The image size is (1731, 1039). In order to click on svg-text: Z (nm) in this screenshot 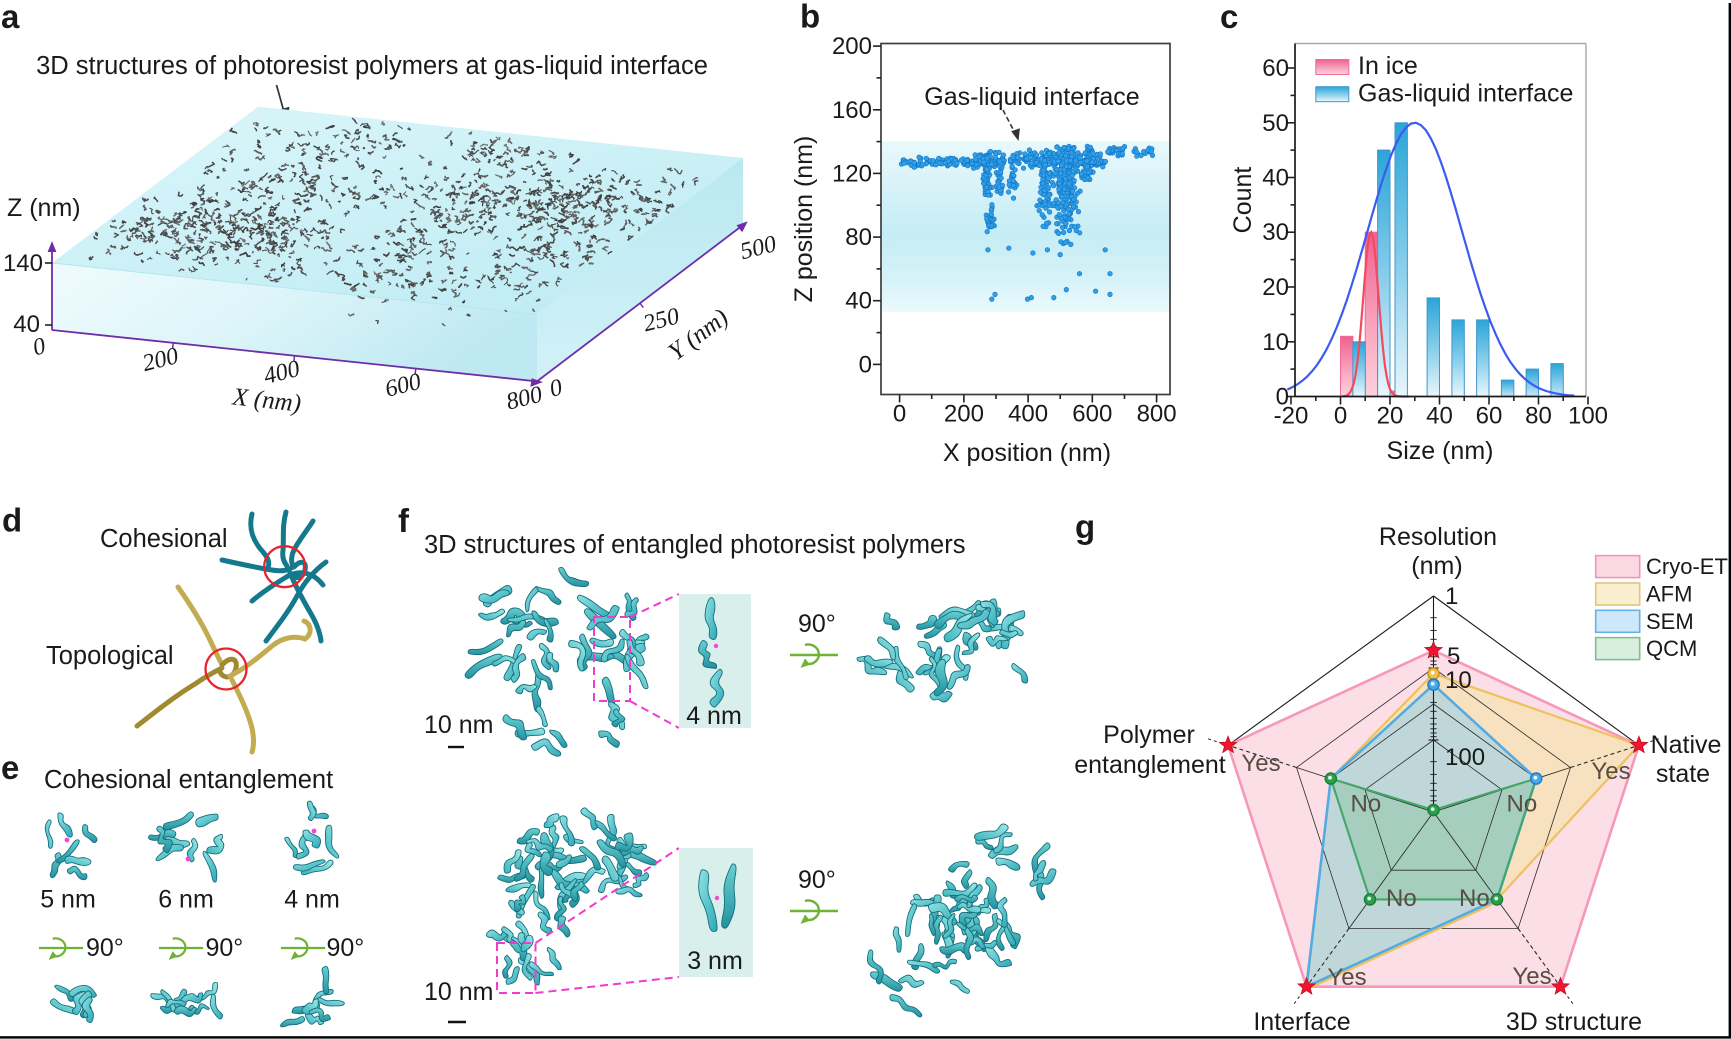, I will do `click(44, 208)`.